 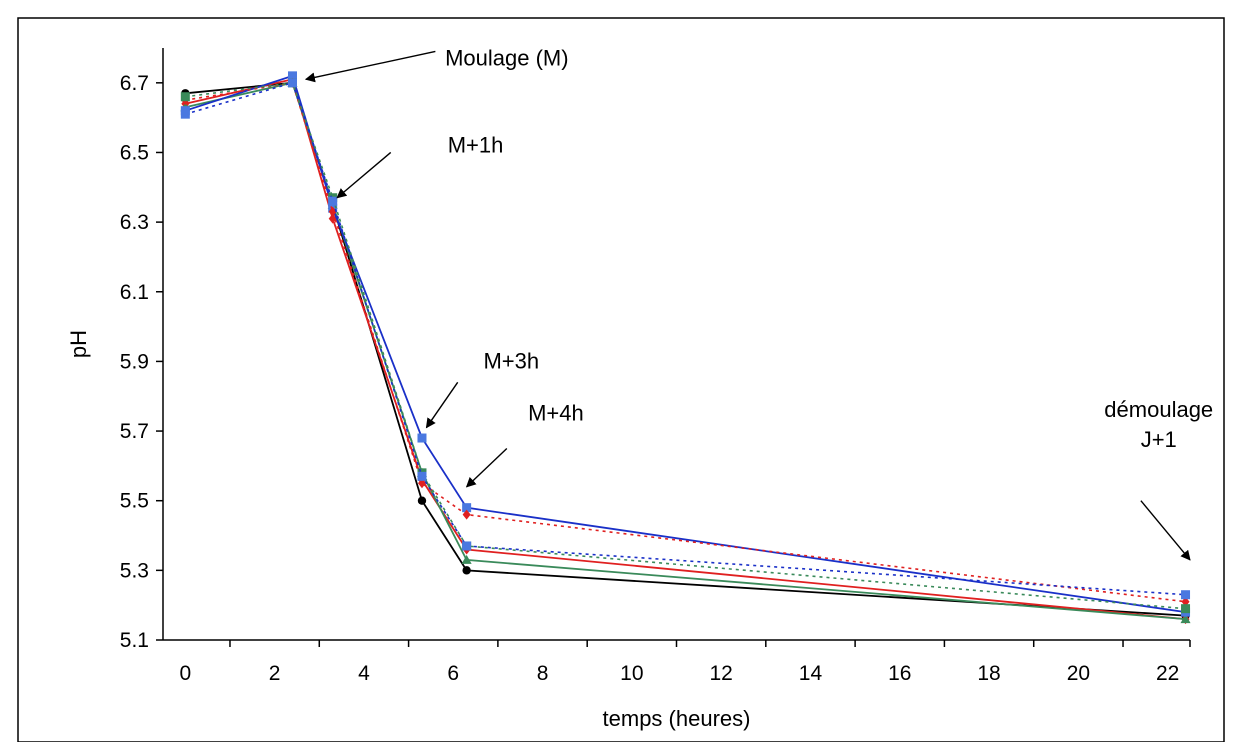 I want to click on x-tick-label: 6, so click(x=453, y=673).